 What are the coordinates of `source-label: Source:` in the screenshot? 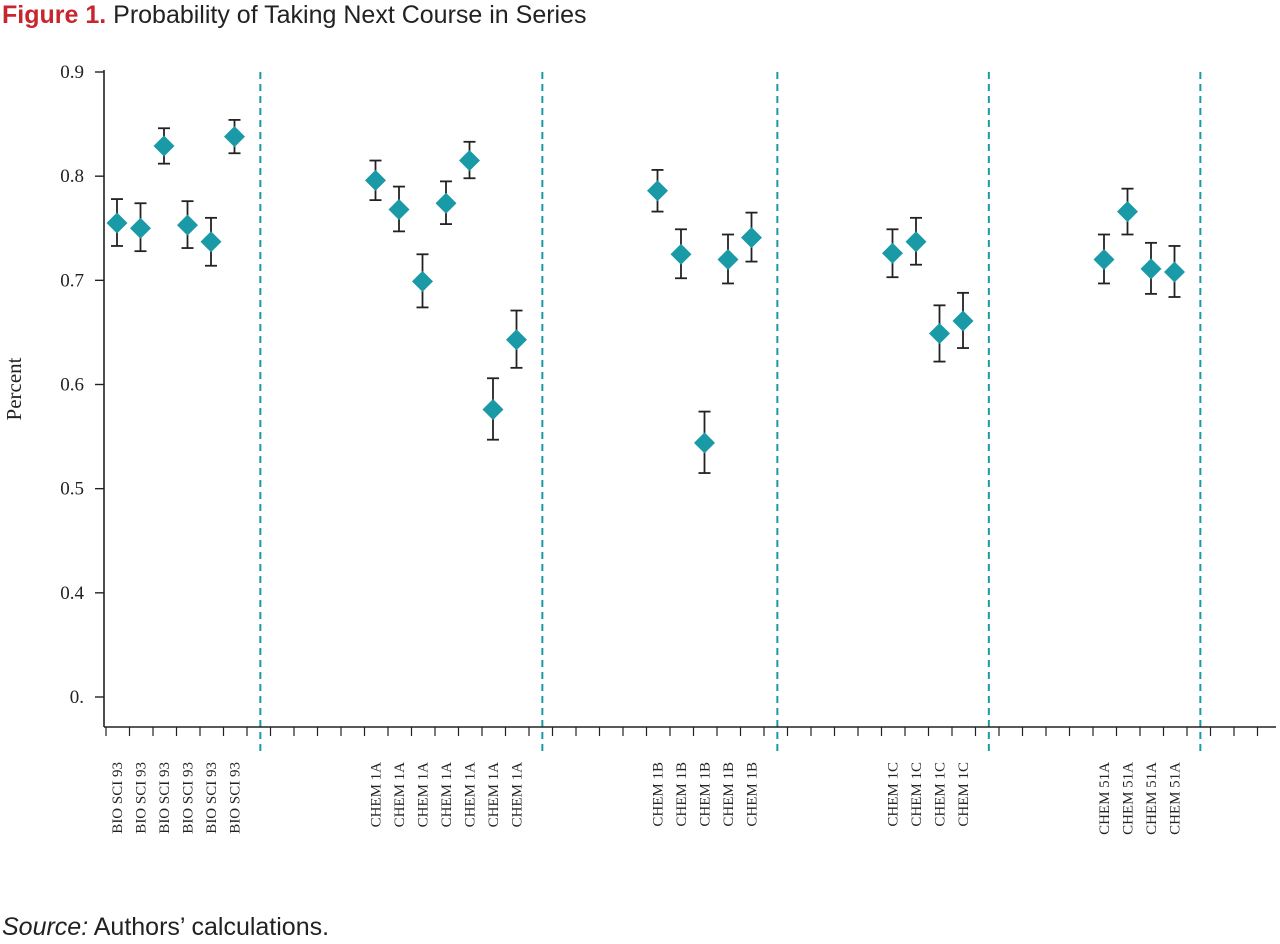 It's located at (45, 927).